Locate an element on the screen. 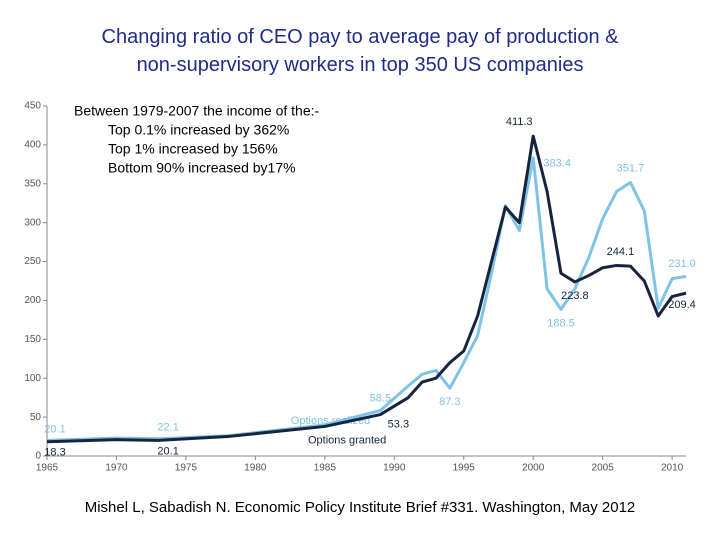 The width and height of the screenshot is (720, 545). y-tick-label: 150 is located at coordinates (32, 339).